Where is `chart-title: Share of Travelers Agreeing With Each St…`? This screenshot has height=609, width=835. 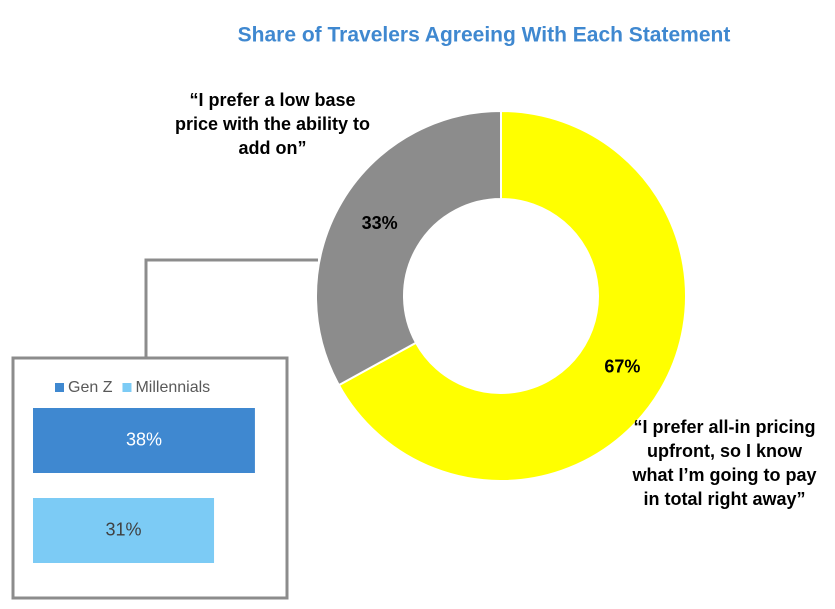
chart-title: Share of Travelers Agreeing With Each St… is located at coordinates (484, 35).